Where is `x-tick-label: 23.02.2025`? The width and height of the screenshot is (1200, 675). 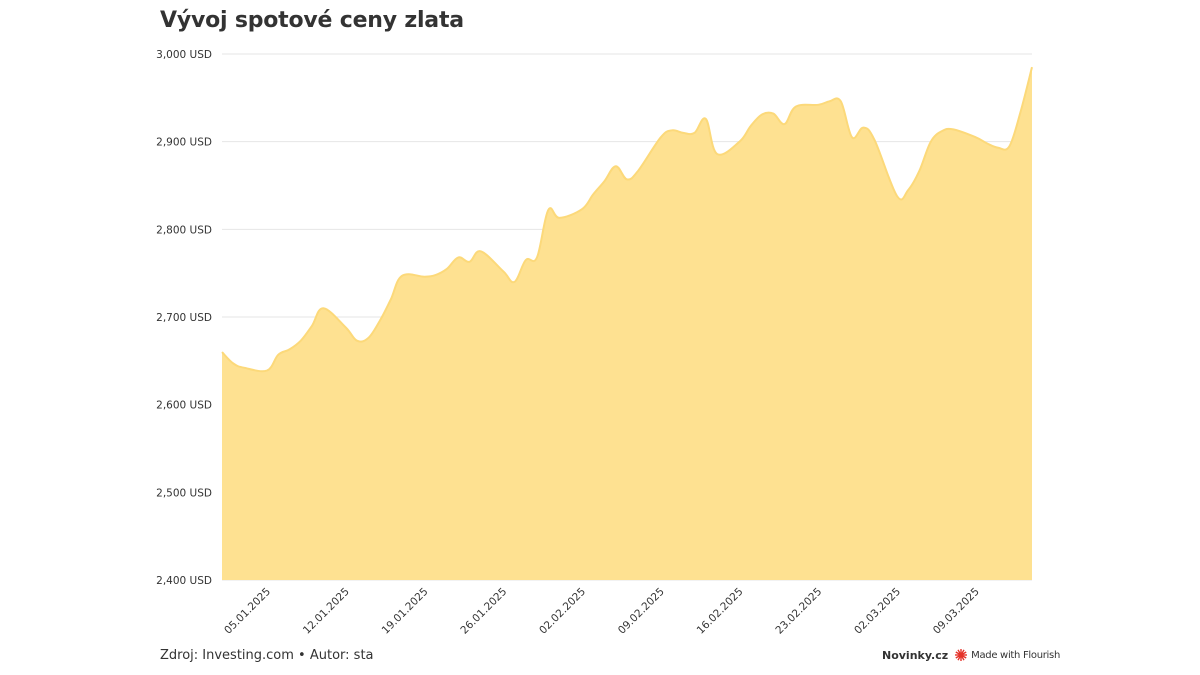 x-tick-label: 23.02.2025 is located at coordinates (798, 611).